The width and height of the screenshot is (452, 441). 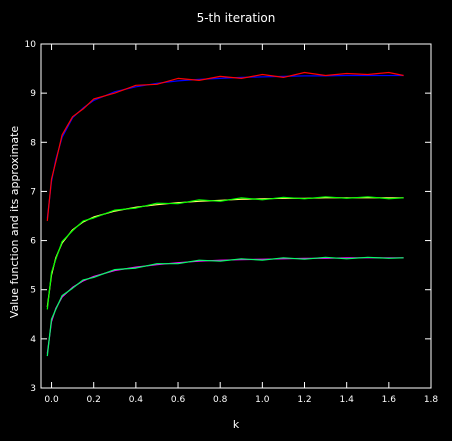 I want to click on y-tick-label: 10, so click(x=31, y=45).